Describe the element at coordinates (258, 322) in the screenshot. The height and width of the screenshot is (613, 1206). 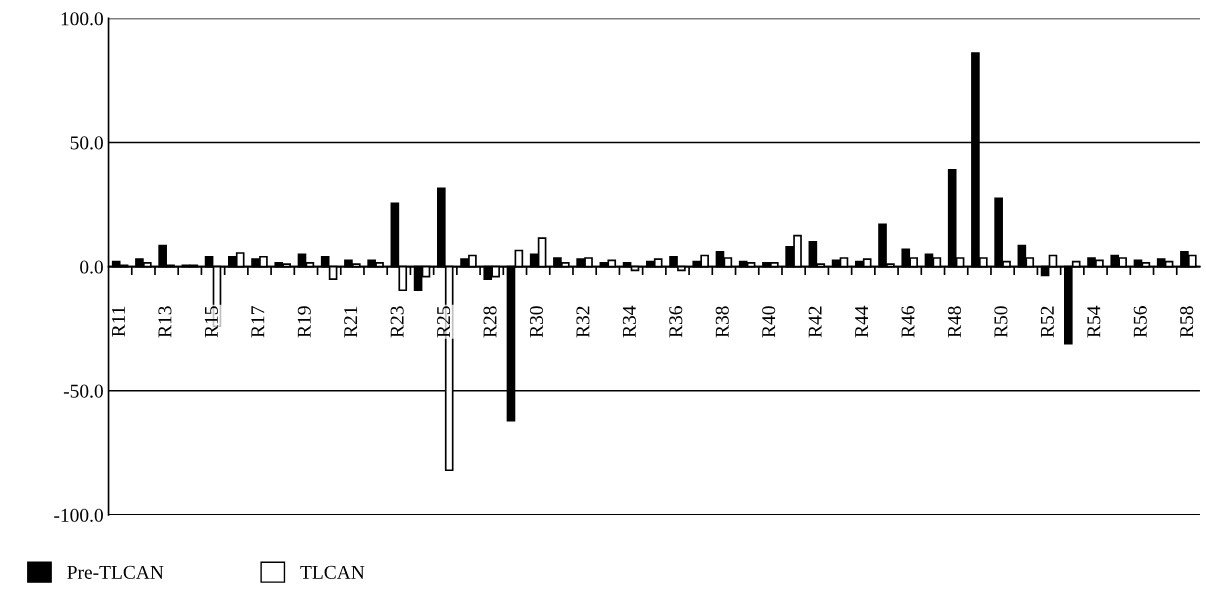
I see `x-tick-label: R17` at that location.